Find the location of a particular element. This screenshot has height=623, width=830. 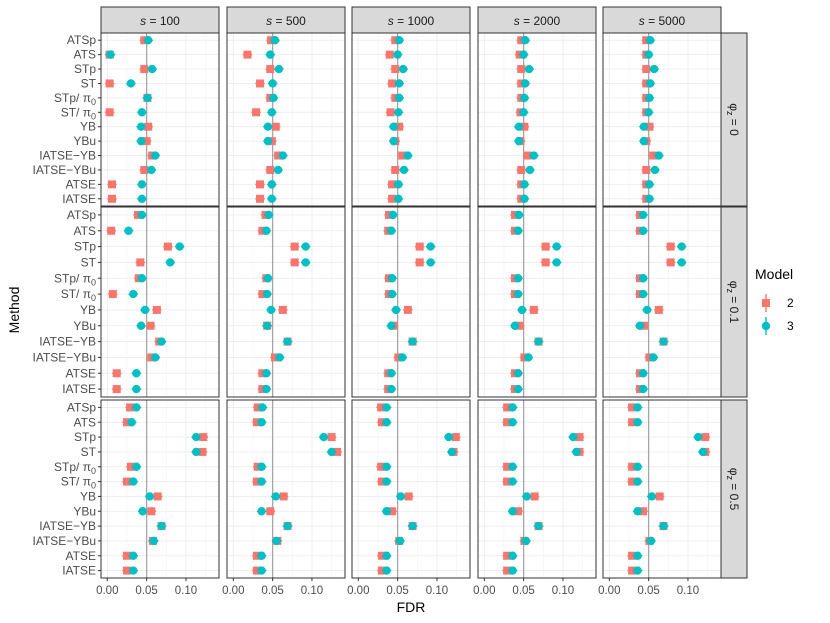

panel-r1-c2 is located at coordinates (411, 302).